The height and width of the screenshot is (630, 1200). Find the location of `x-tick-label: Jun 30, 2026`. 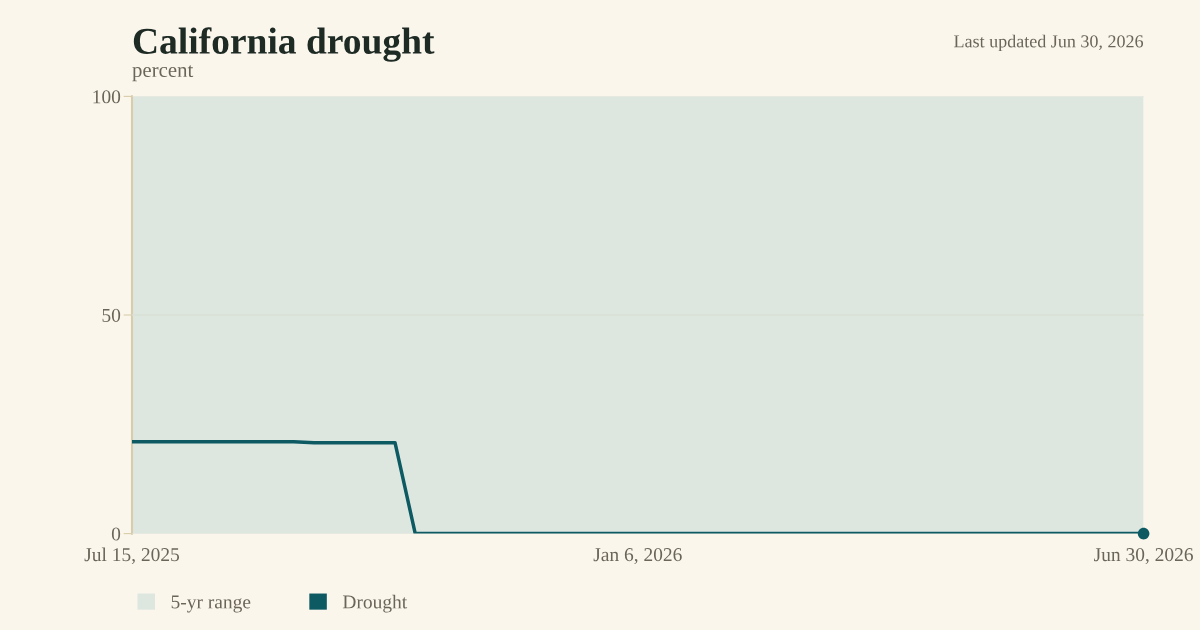

x-tick-label: Jun 30, 2026 is located at coordinates (1143, 556).